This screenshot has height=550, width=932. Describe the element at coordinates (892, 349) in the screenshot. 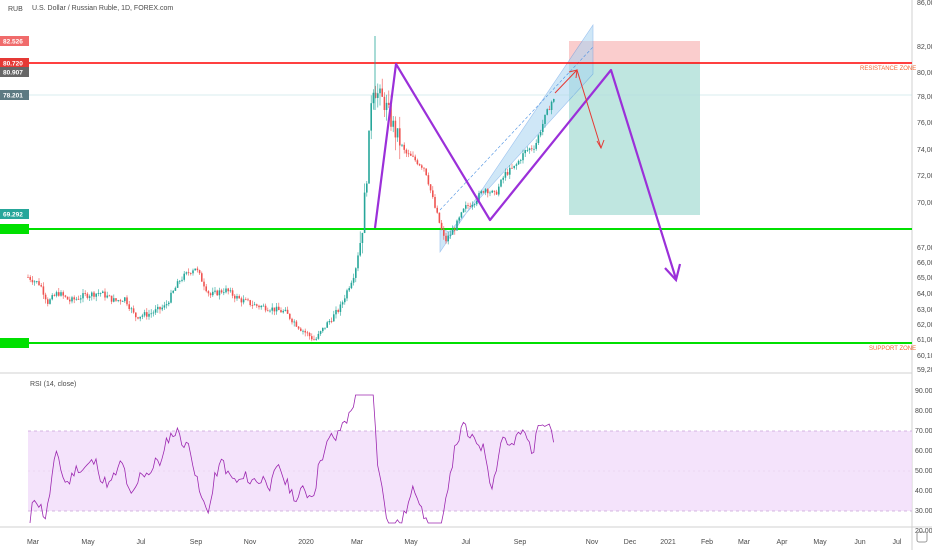

I see `support-zone-label: SUPPORT ZONE` at that location.